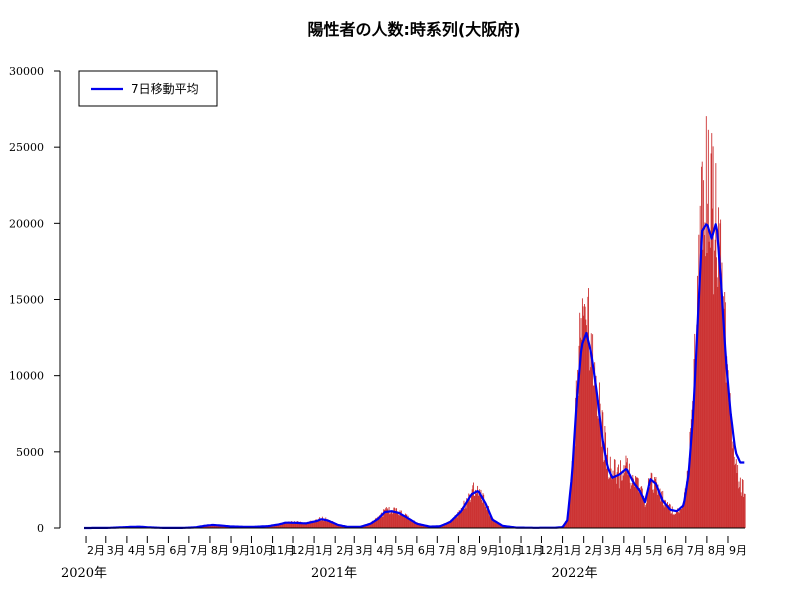 This screenshot has height=600, width=800. What do you see at coordinates (241, 550) in the screenshot?
I see `x-tick-label: 9月` at bounding box center [241, 550].